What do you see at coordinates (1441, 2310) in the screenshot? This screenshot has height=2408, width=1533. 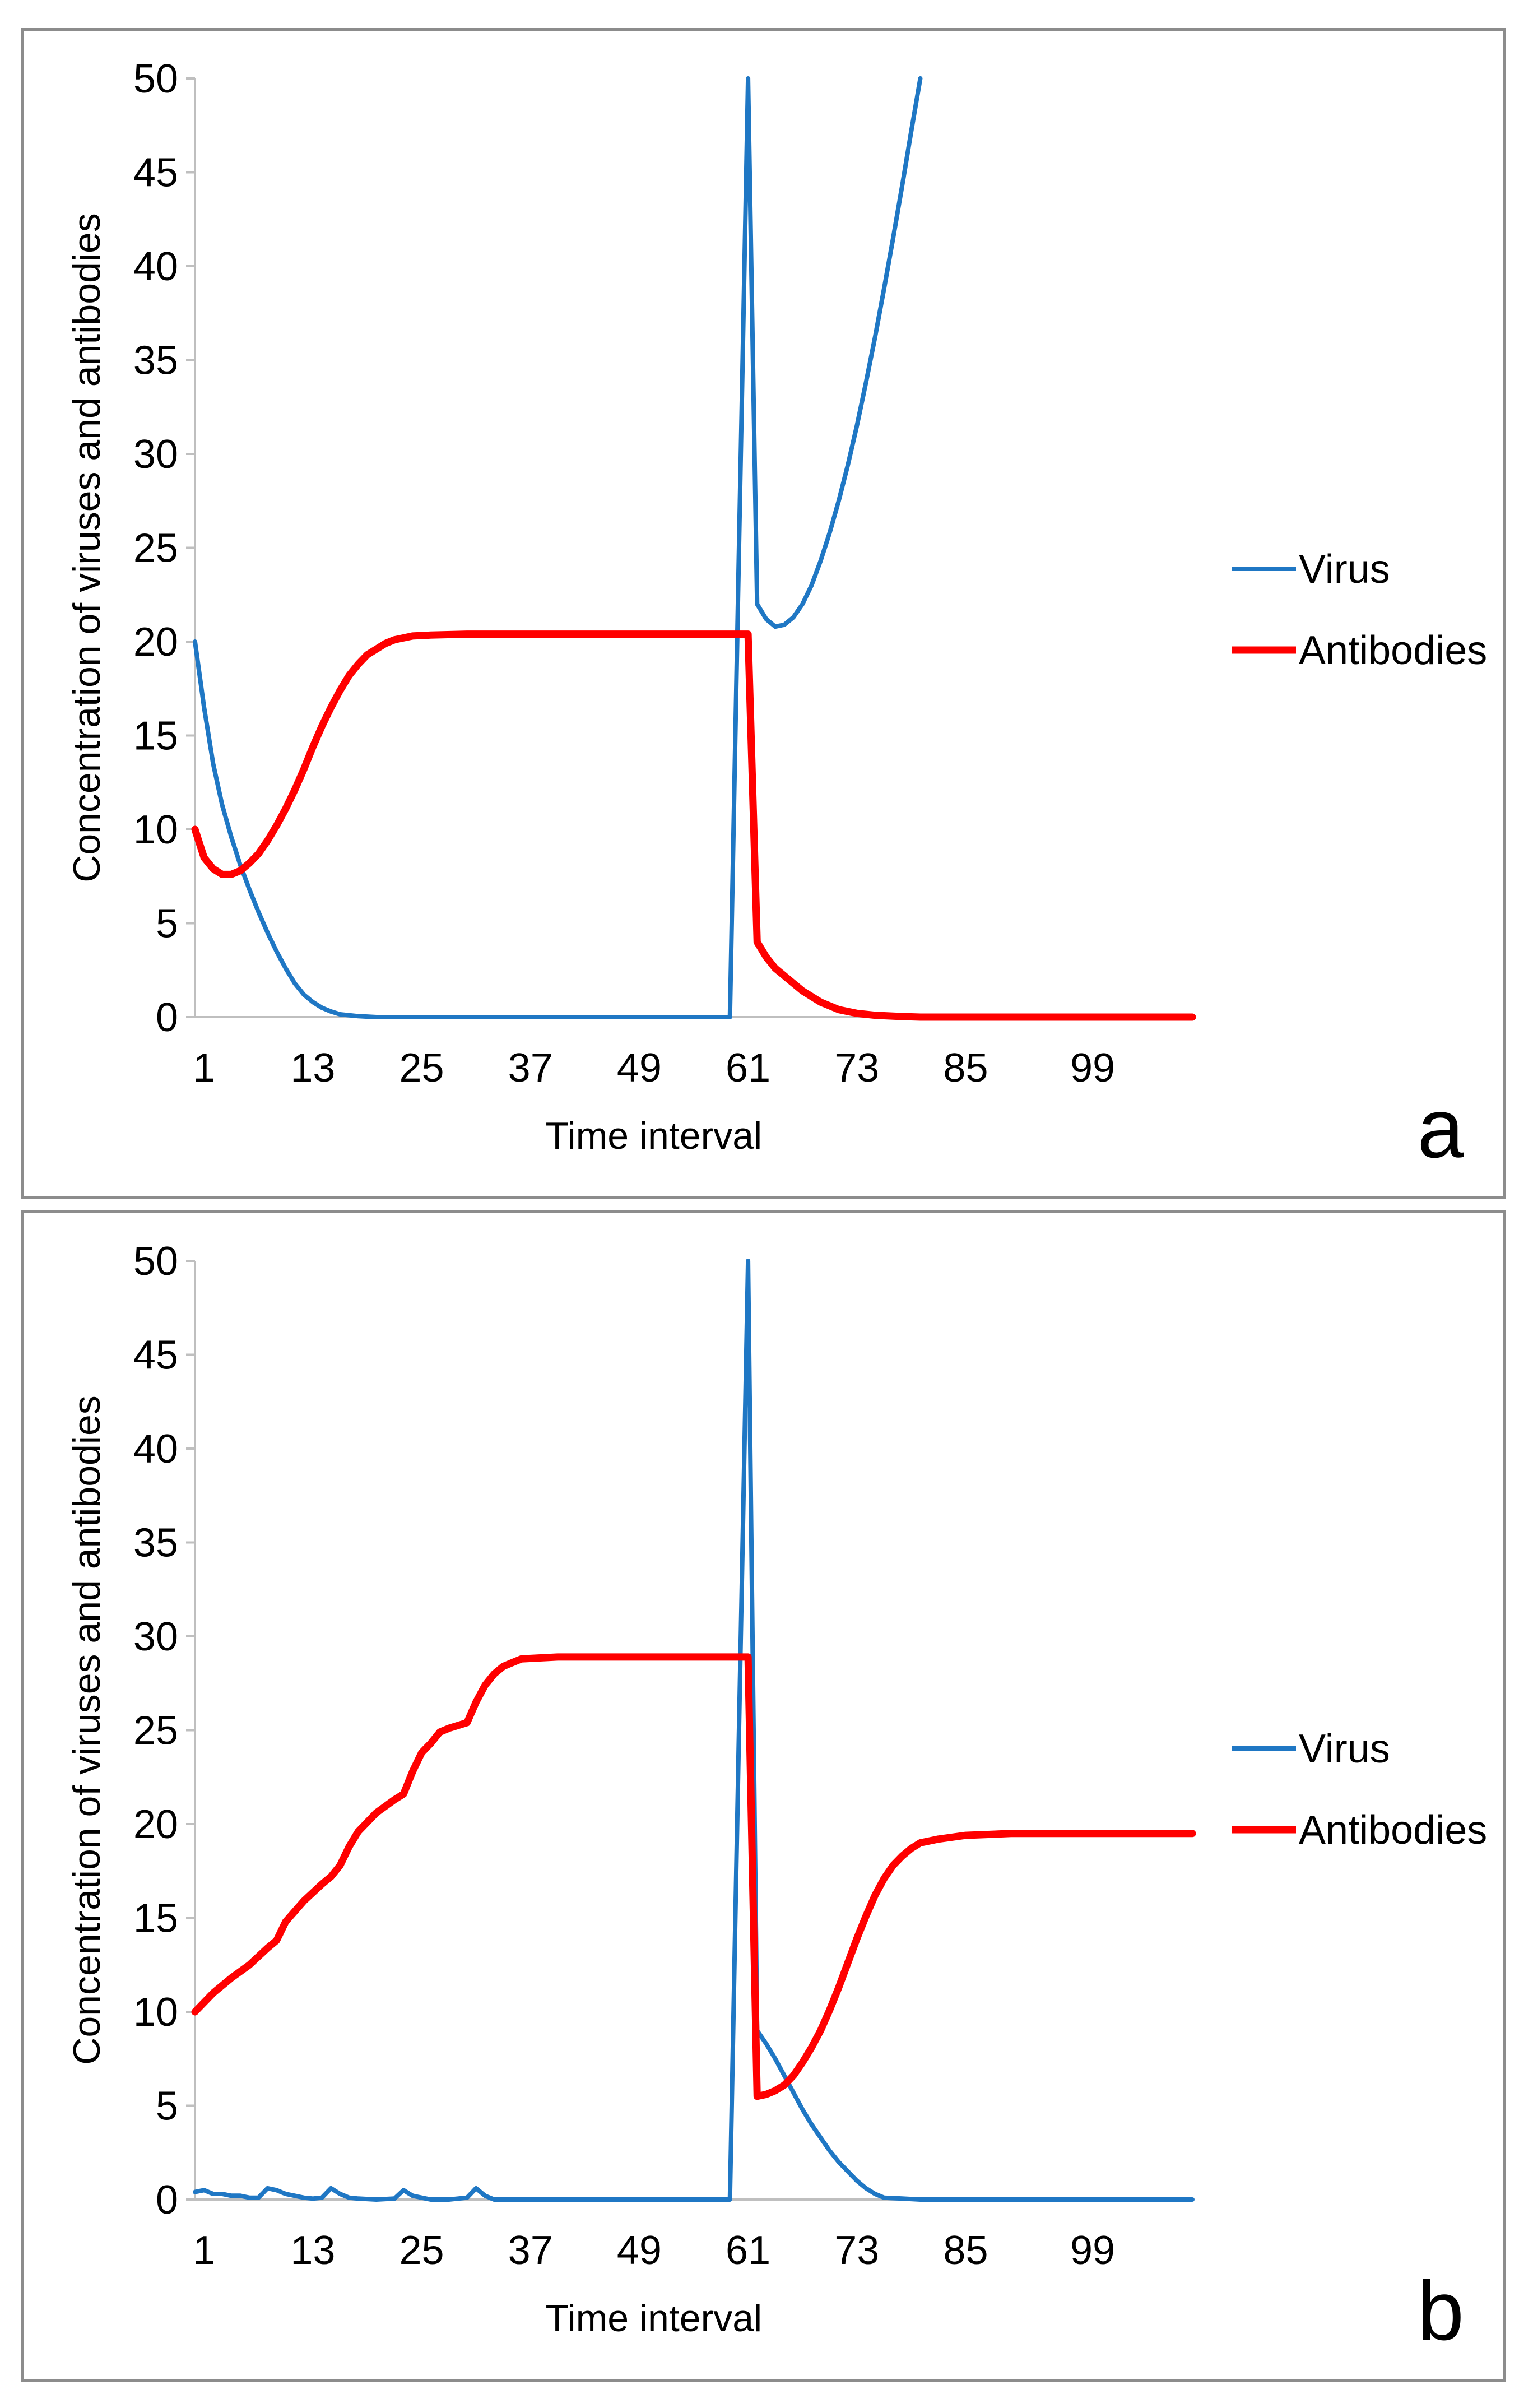 I see `panel-label: b` at bounding box center [1441, 2310].